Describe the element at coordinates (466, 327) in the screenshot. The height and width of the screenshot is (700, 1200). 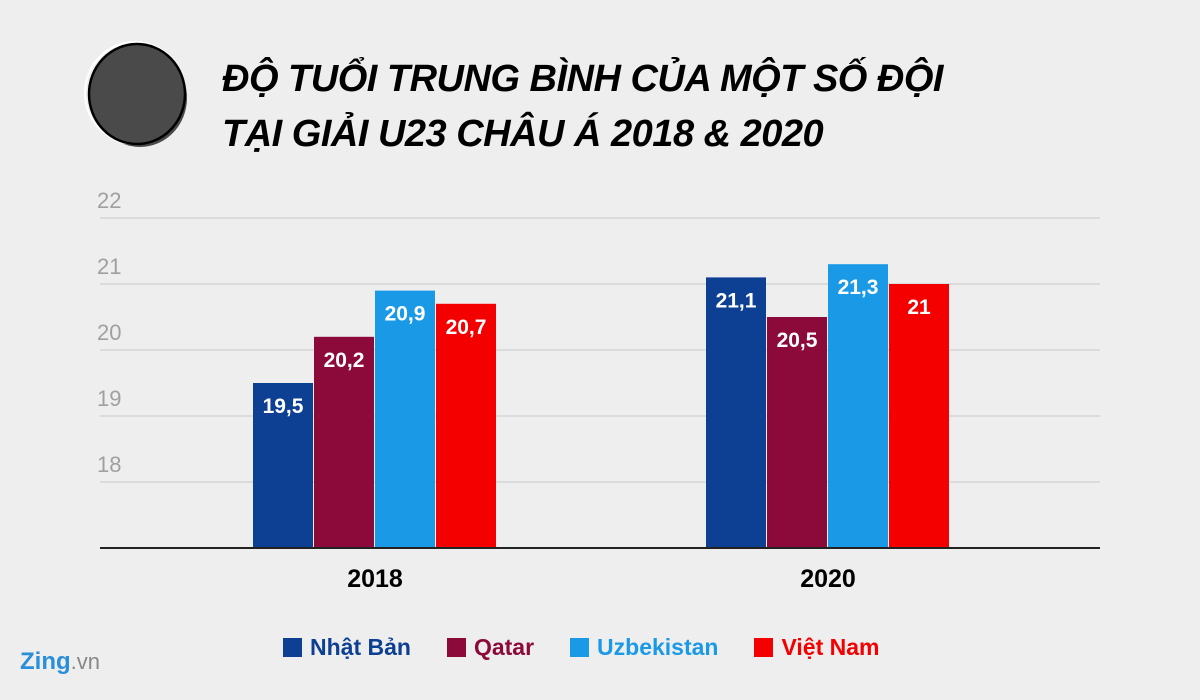
I see `data-label: 20,7` at that location.